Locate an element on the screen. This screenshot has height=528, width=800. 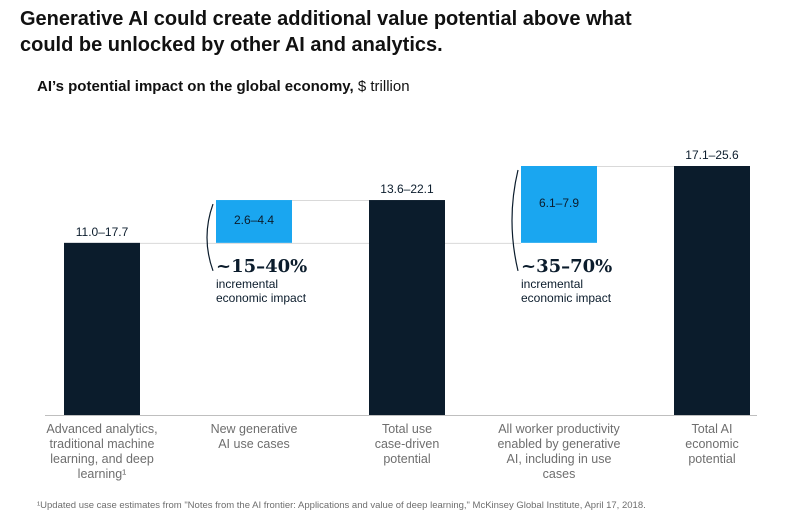
bar-value-label: 2.6–4.4 is located at coordinates (254, 220).